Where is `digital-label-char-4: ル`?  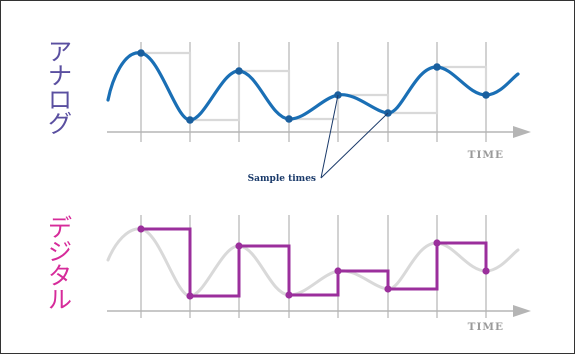
digital-label-char-4: ル is located at coordinates (60, 300).